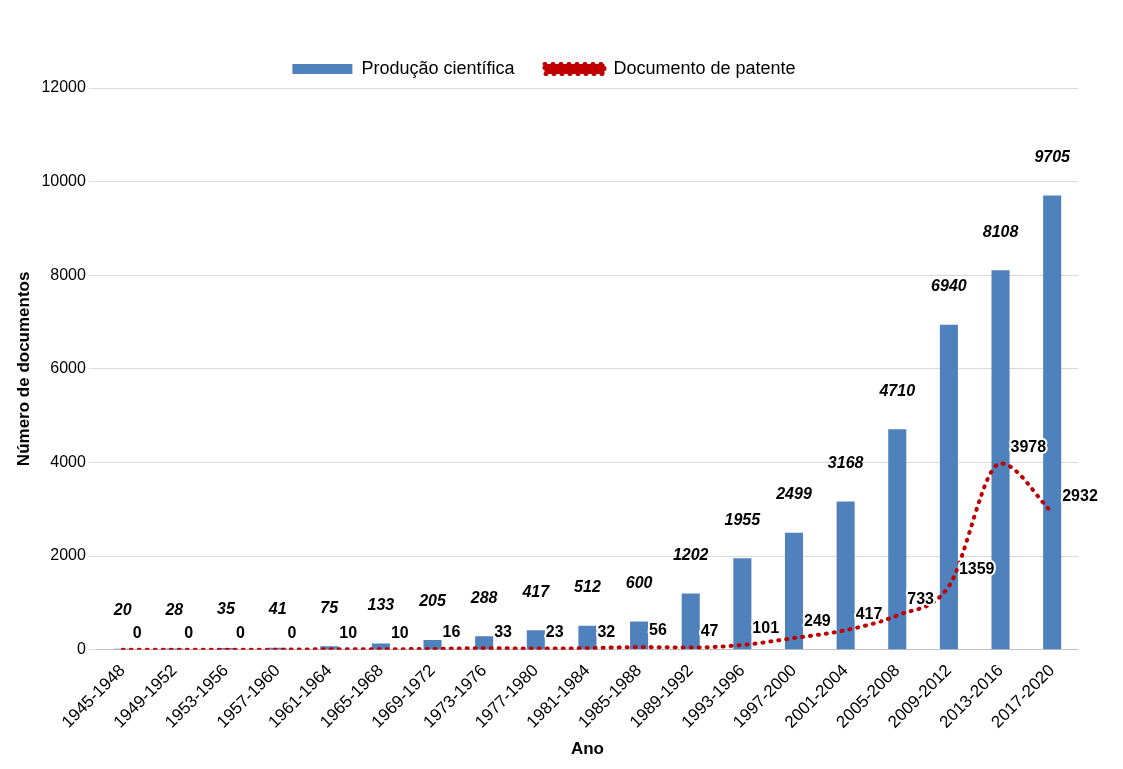  Describe the element at coordinates (897, 390) in the screenshot. I see `data-label: 4710` at that location.